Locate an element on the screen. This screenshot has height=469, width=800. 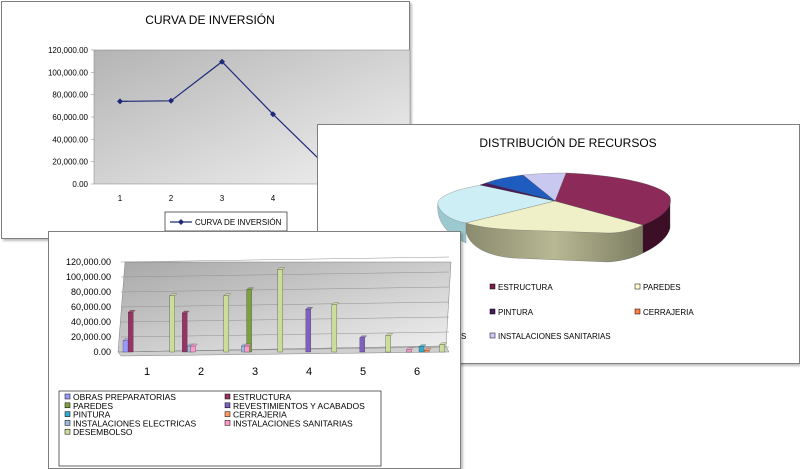
pie-slice-instalaciones-top is located at coordinates (496, 204).